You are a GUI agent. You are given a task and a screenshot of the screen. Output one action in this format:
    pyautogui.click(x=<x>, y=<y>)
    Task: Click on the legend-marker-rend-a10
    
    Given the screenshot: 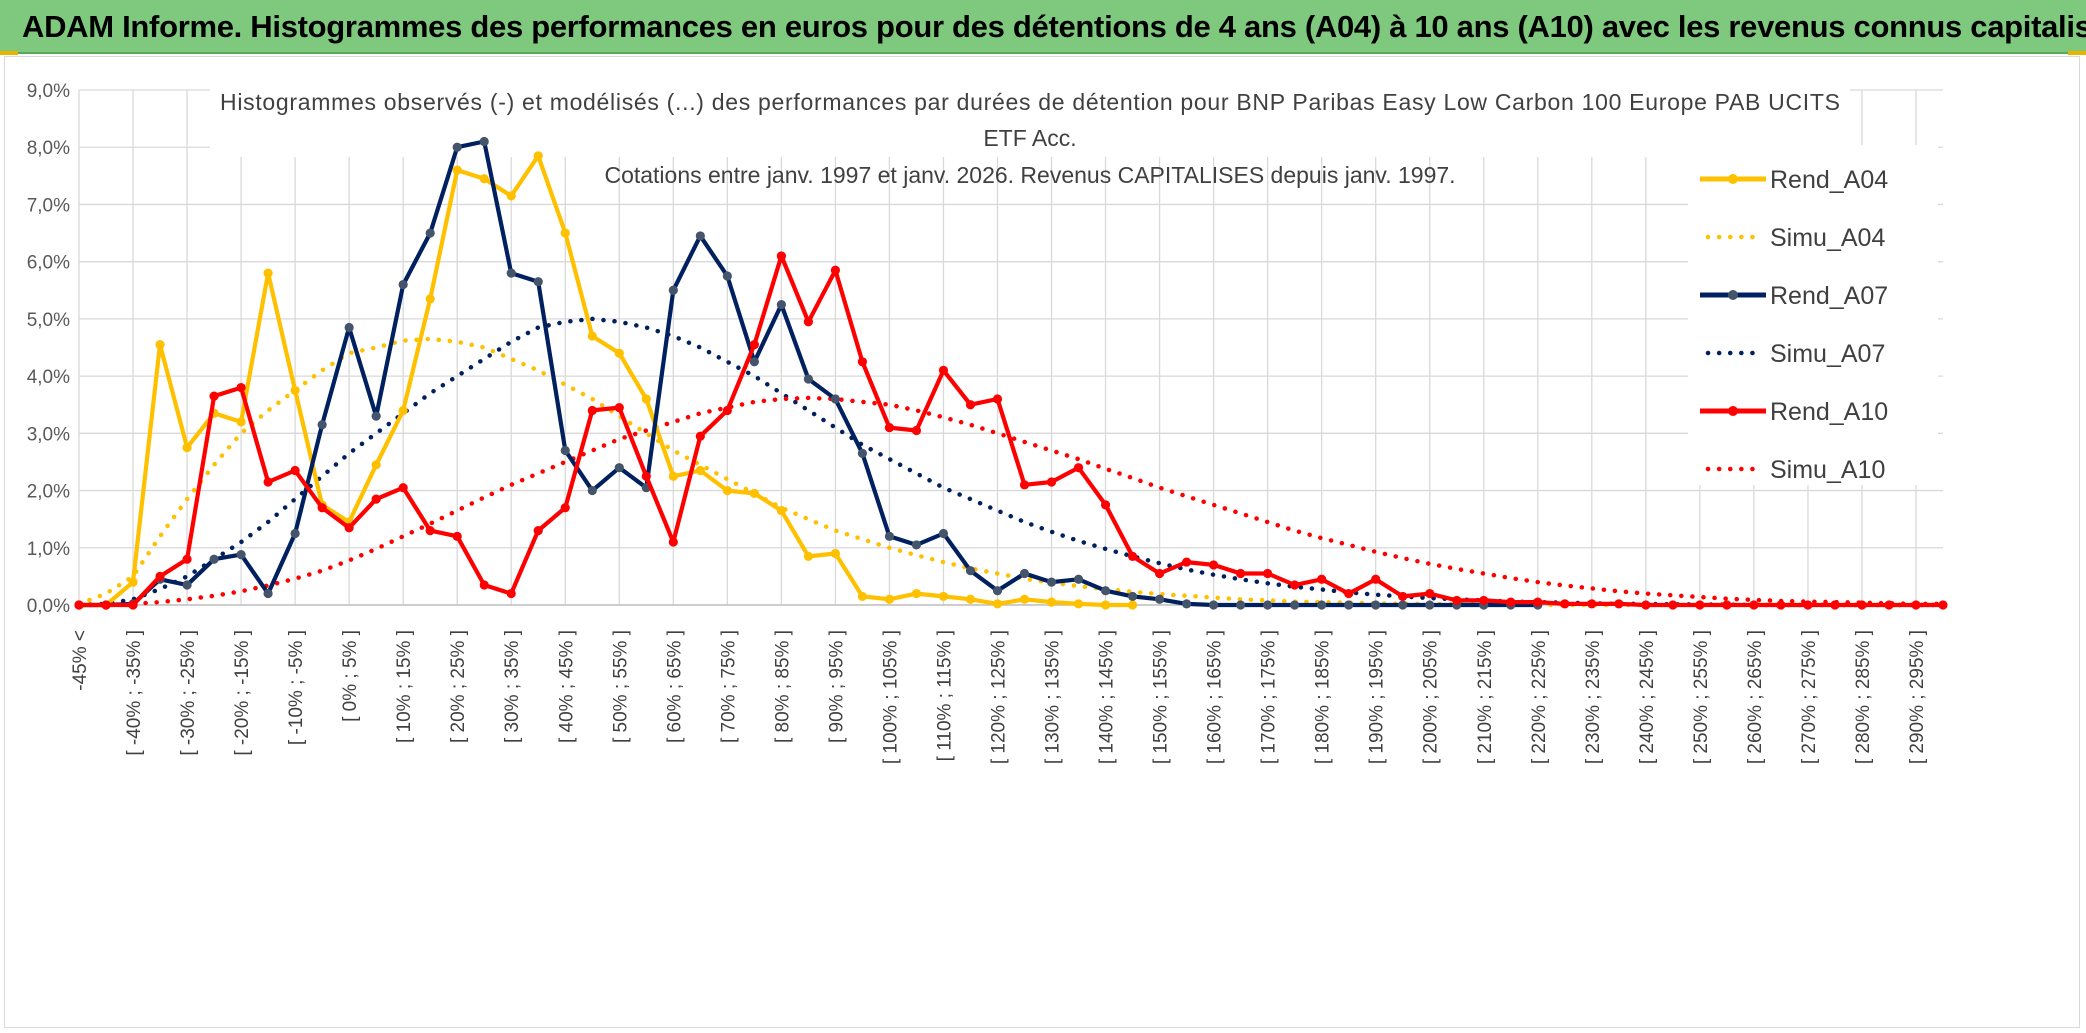 What is the action you would take?
    pyautogui.click(x=1733, y=411)
    